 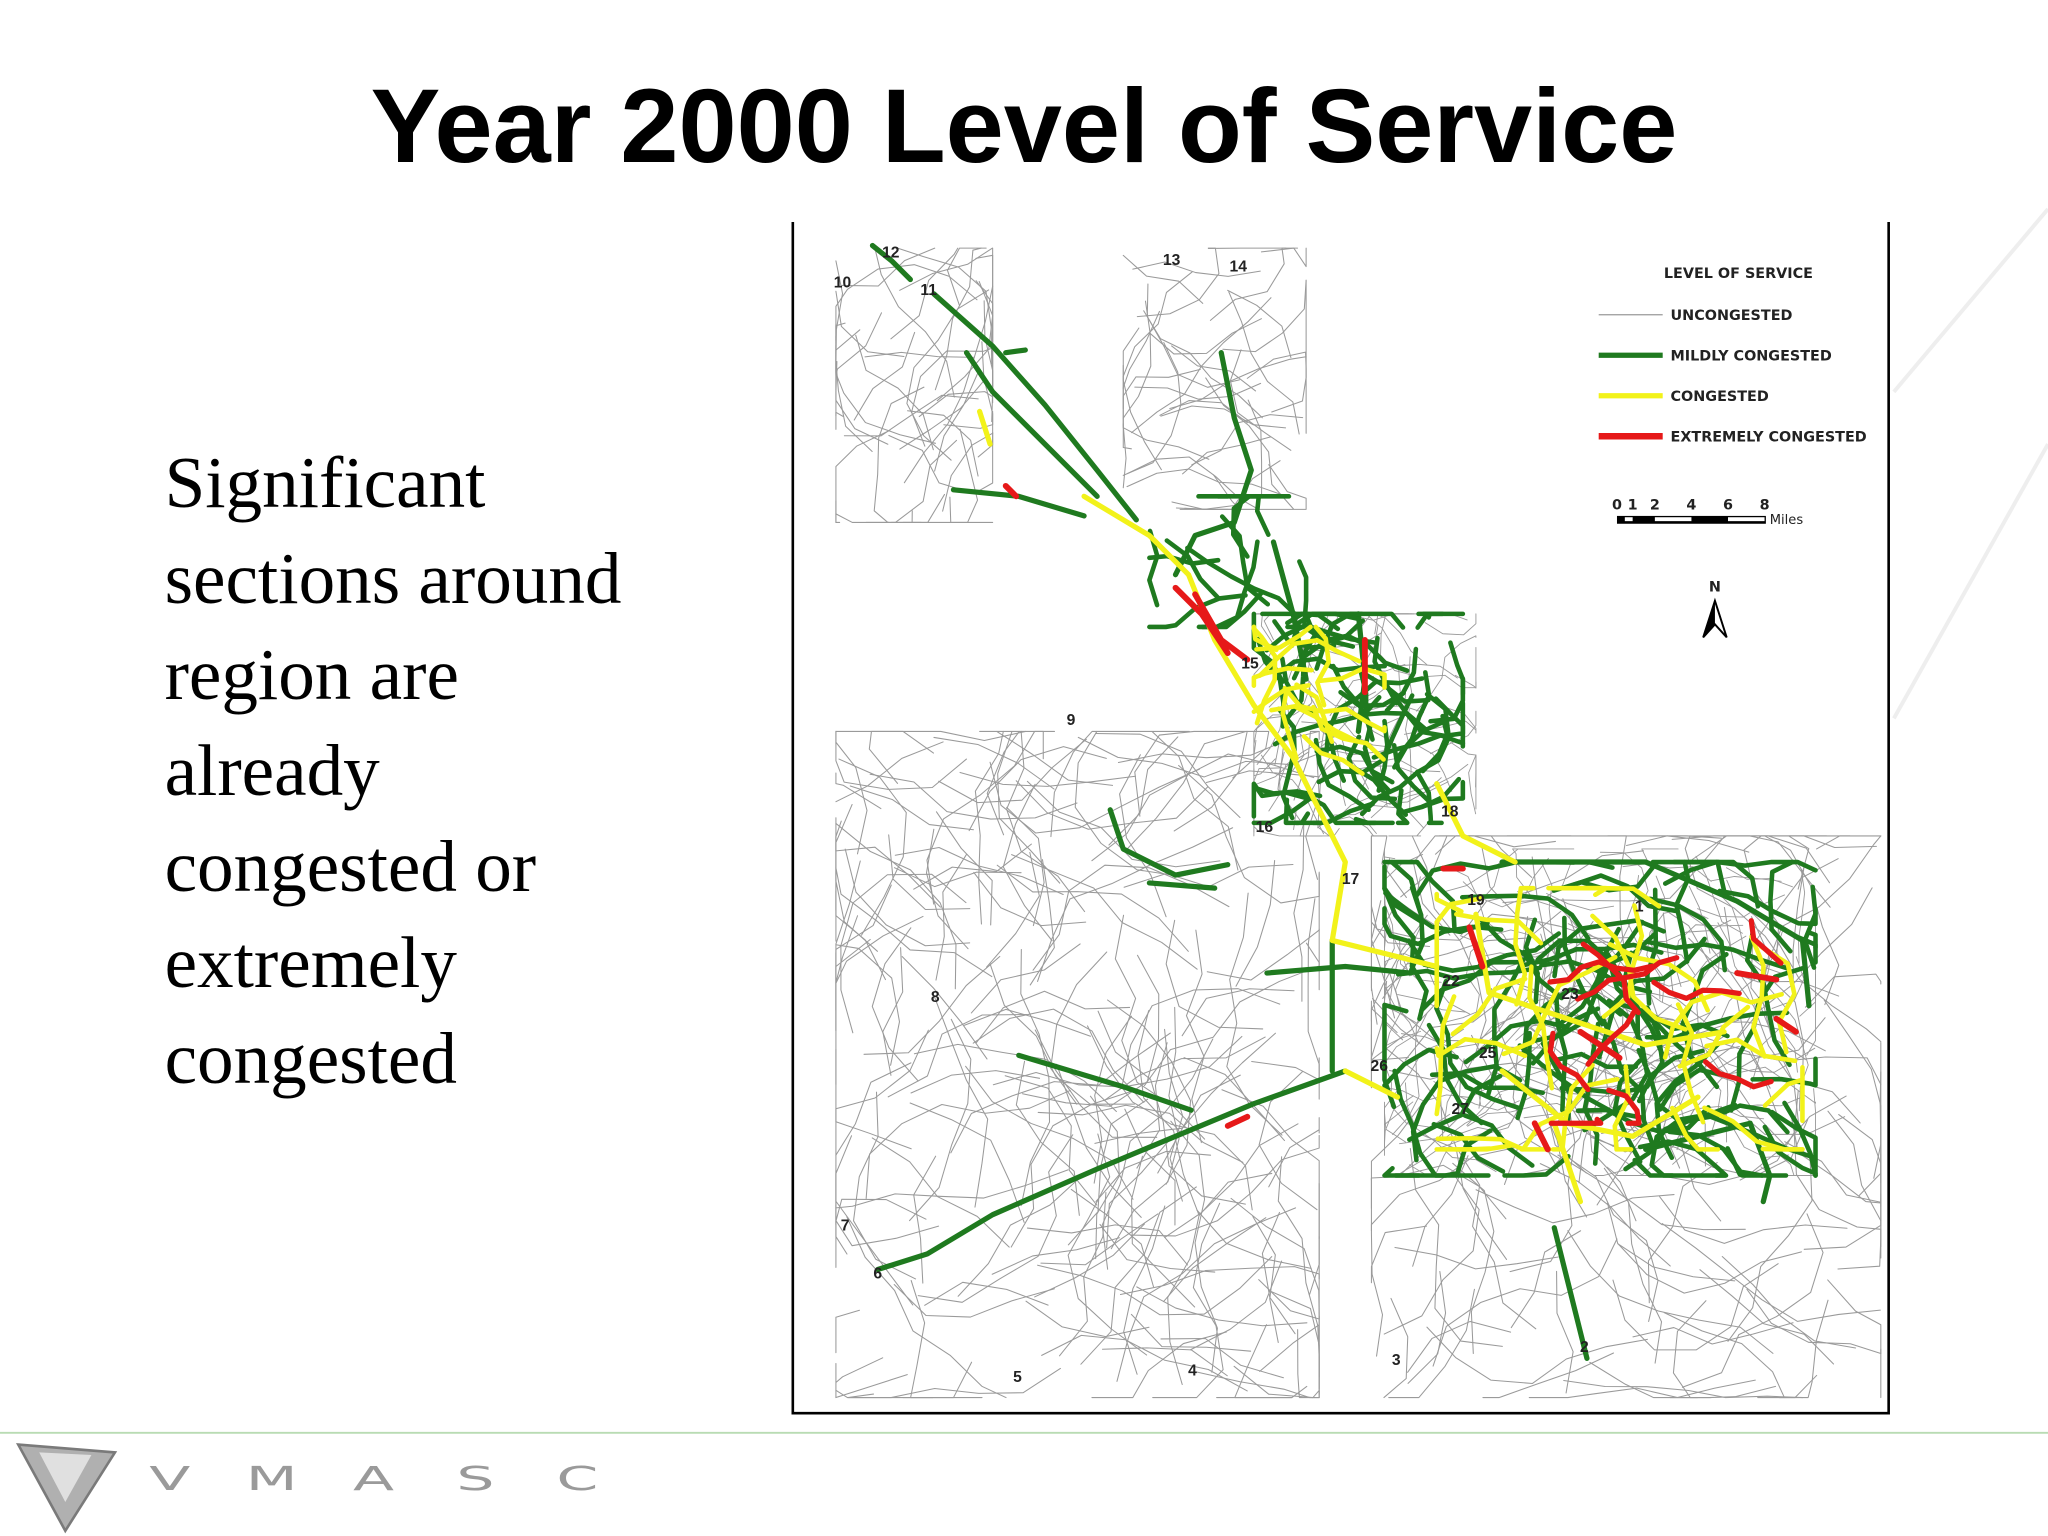 I want to click on node-label: 9, so click(x=1071, y=720).